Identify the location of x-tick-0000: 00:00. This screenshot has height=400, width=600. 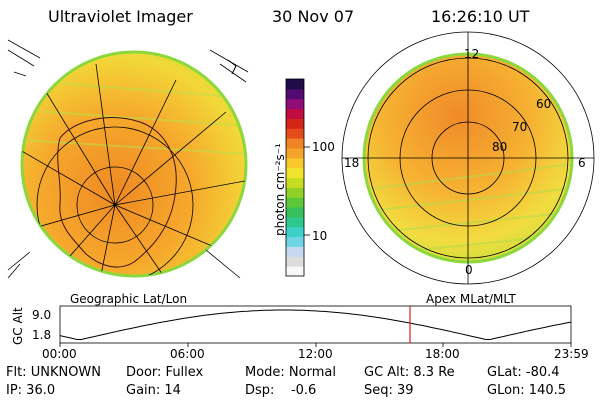
(59, 354).